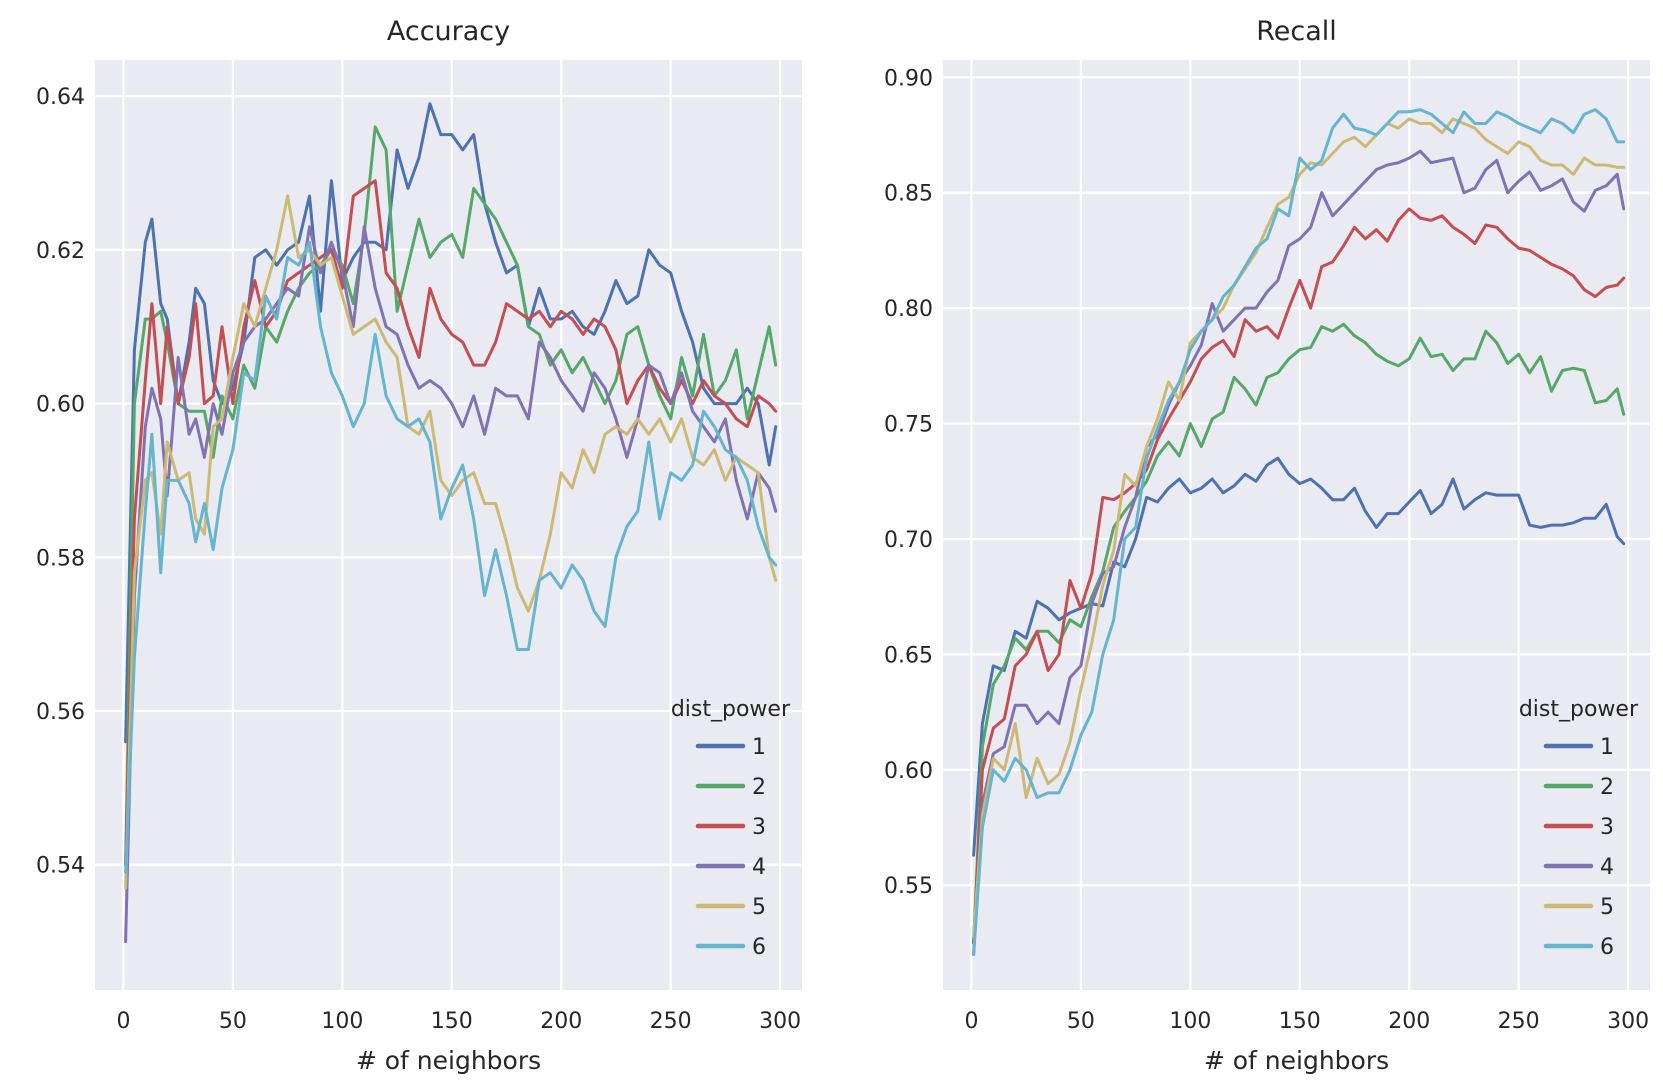 The width and height of the screenshot is (1663, 1090). Describe the element at coordinates (60, 558) in the screenshot. I see `y-tick-label: 0.58` at that location.